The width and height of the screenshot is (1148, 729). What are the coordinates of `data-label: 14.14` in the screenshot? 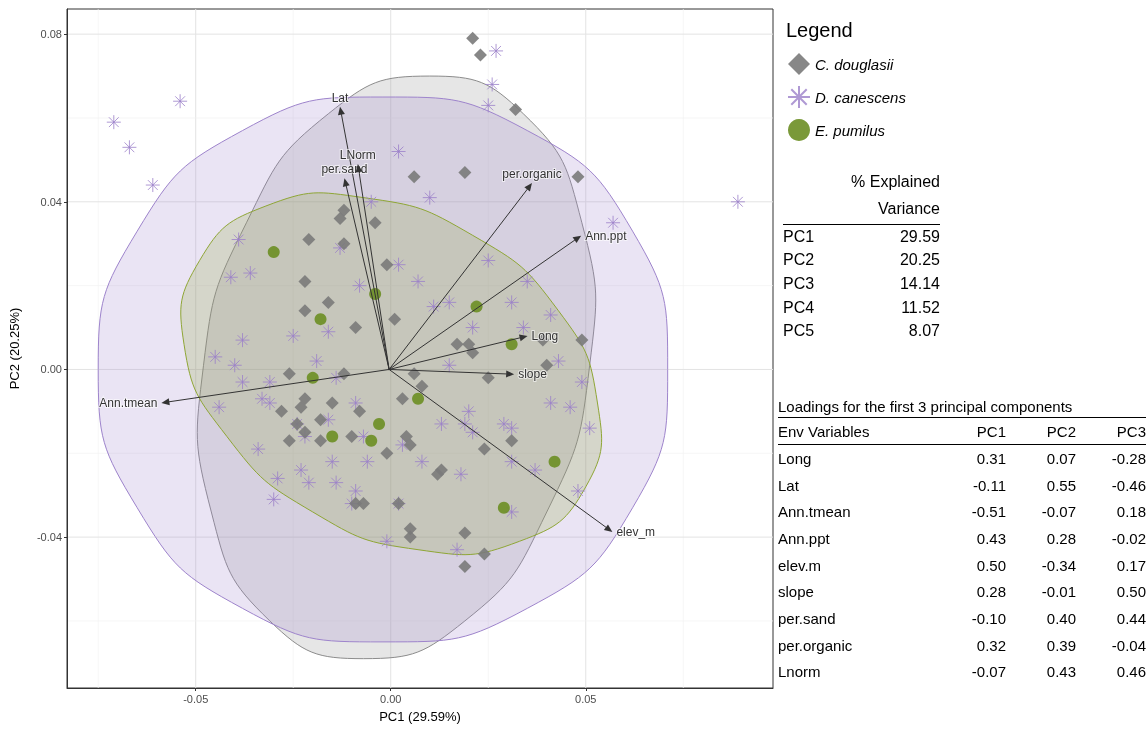 It's located at (919, 283).